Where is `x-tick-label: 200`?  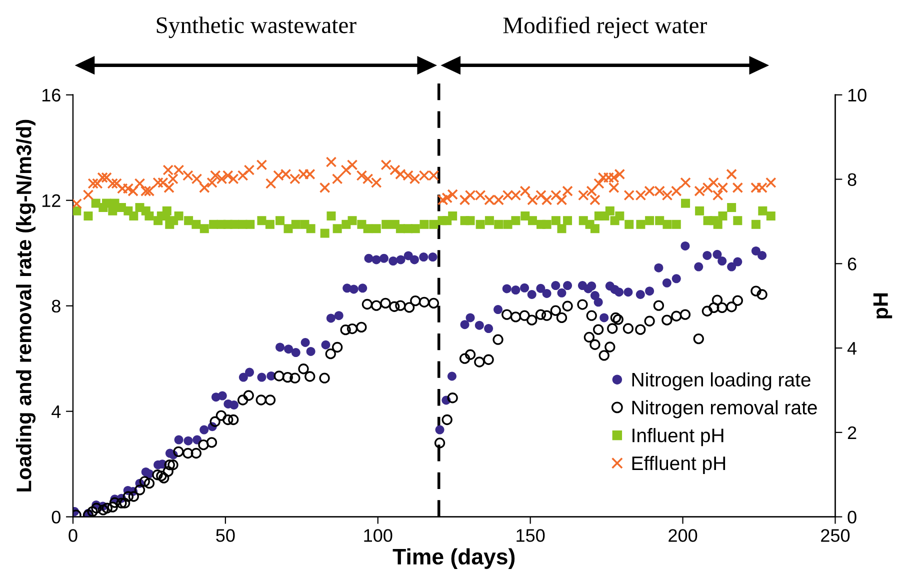 x-tick-label: 200 is located at coordinates (683, 535).